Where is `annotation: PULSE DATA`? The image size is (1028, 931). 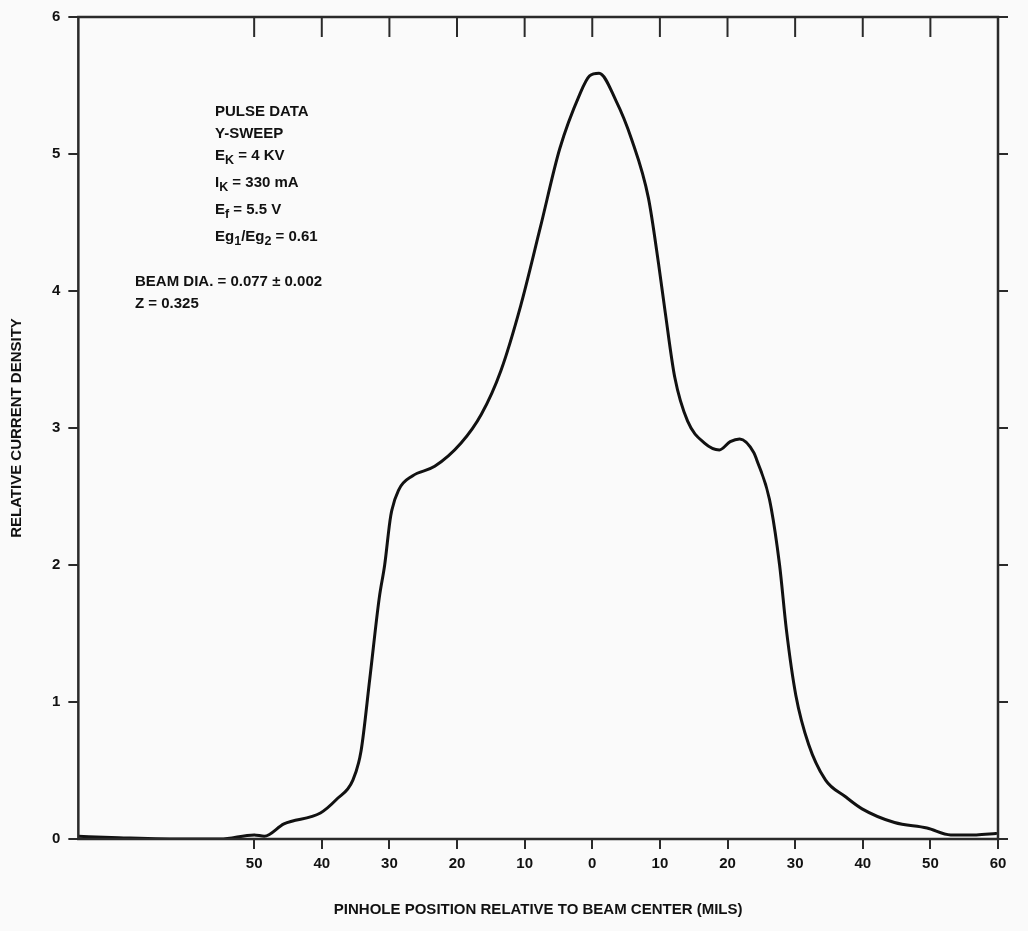 annotation: PULSE DATA is located at coordinates (262, 111).